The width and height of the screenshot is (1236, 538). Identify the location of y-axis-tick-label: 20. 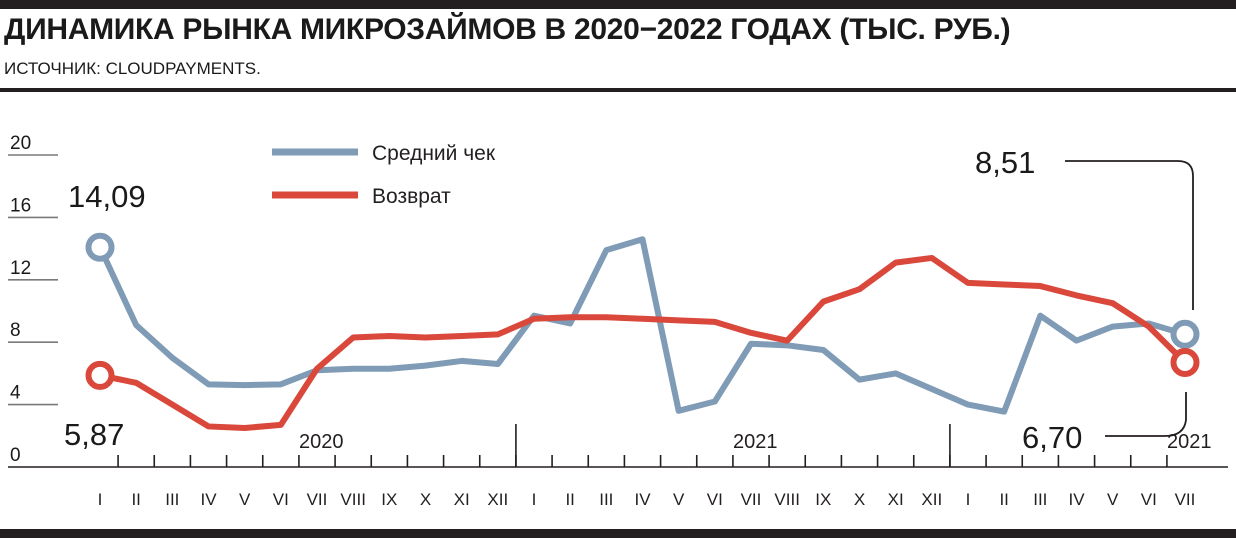
(20, 143).